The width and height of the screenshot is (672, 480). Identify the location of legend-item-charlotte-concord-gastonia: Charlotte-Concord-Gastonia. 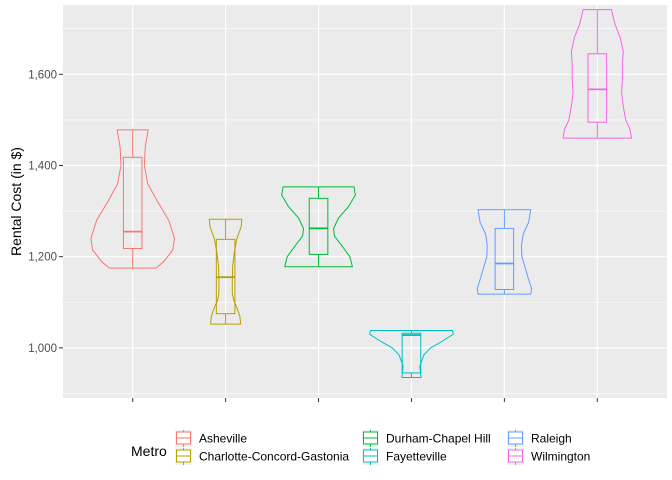
(262, 456).